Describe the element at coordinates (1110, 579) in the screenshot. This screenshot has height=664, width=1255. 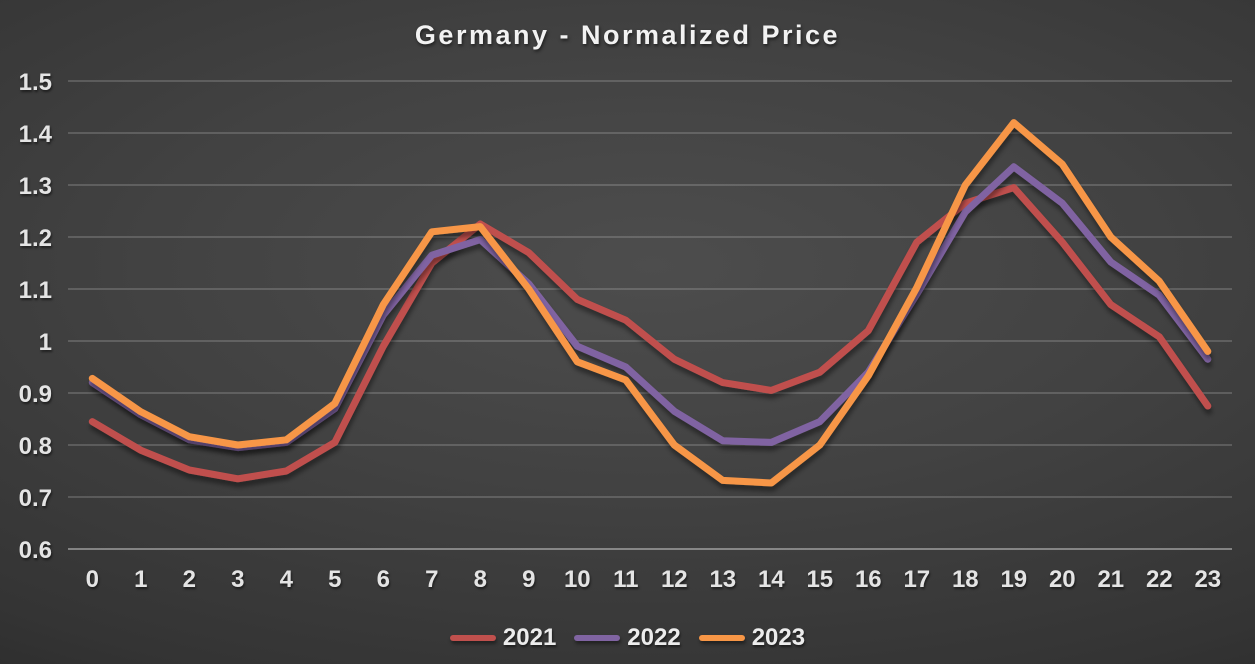
I see `x-axis-tick-label: 21` at that location.